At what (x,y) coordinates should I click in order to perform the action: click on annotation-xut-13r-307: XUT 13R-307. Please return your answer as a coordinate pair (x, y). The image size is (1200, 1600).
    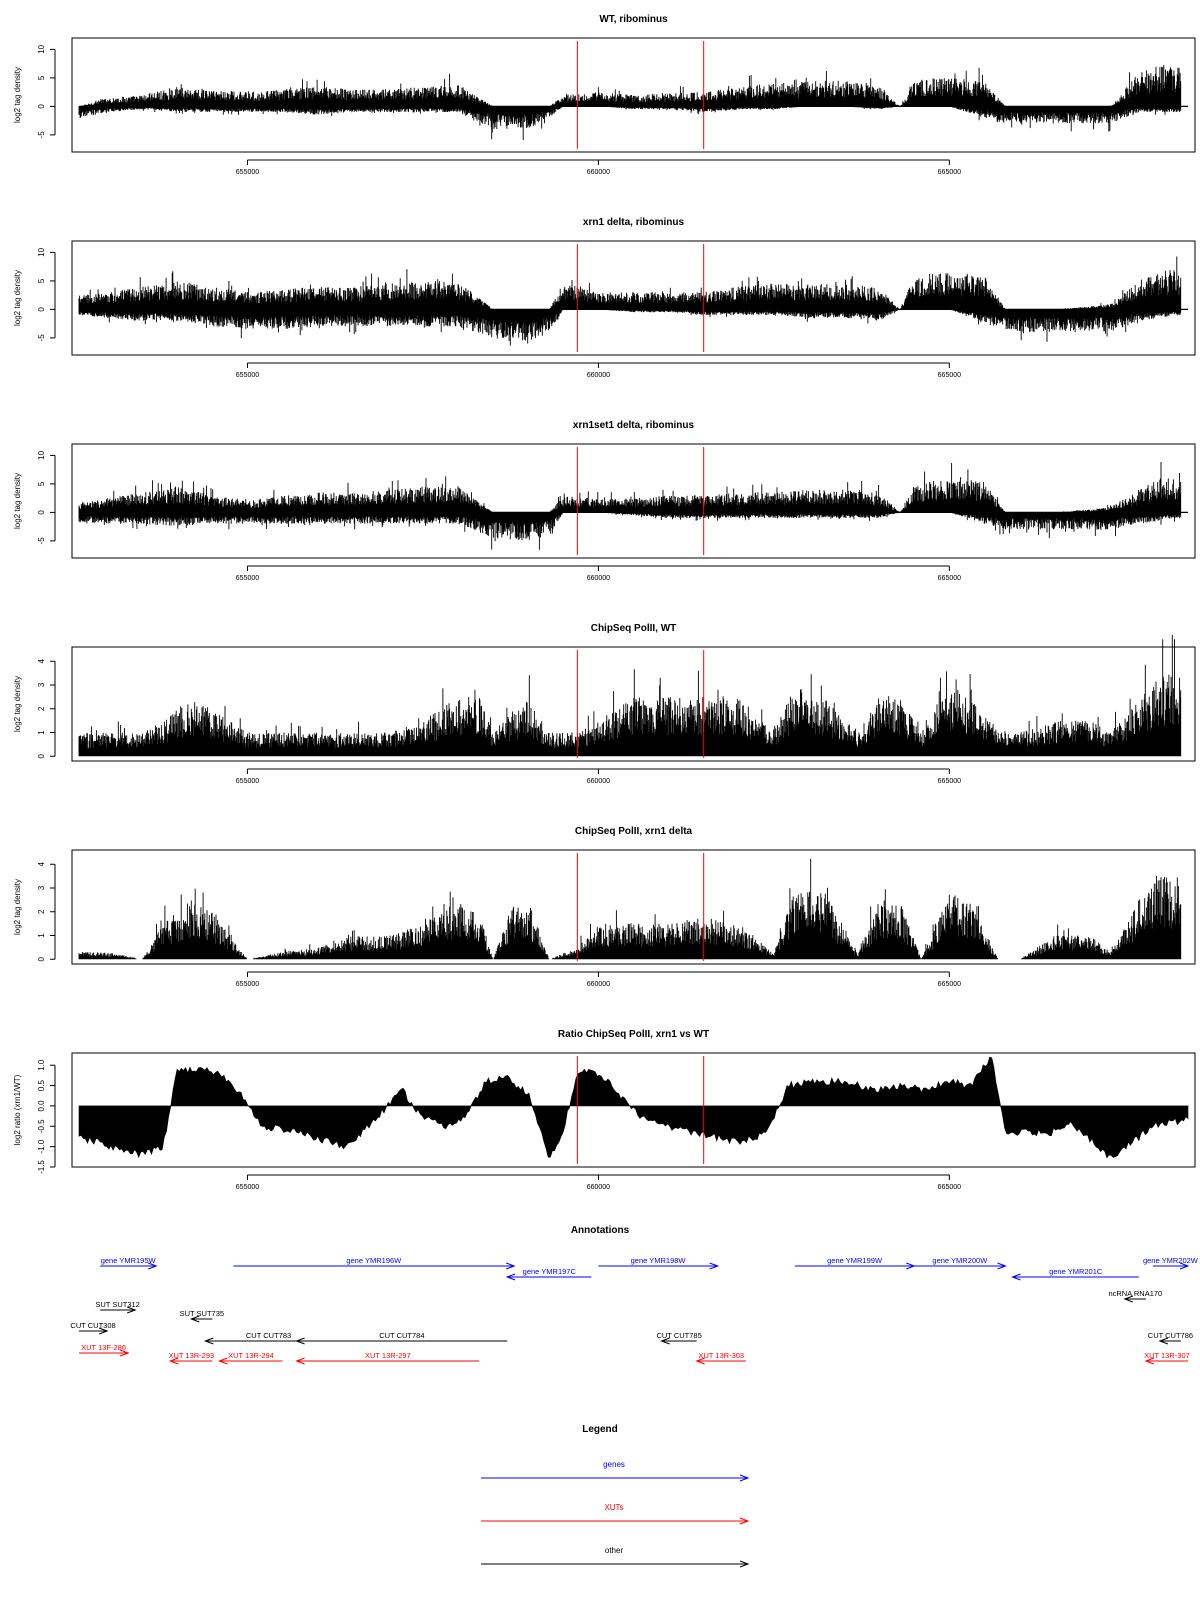
    Looking at the image, I should click on (1167, 1358).